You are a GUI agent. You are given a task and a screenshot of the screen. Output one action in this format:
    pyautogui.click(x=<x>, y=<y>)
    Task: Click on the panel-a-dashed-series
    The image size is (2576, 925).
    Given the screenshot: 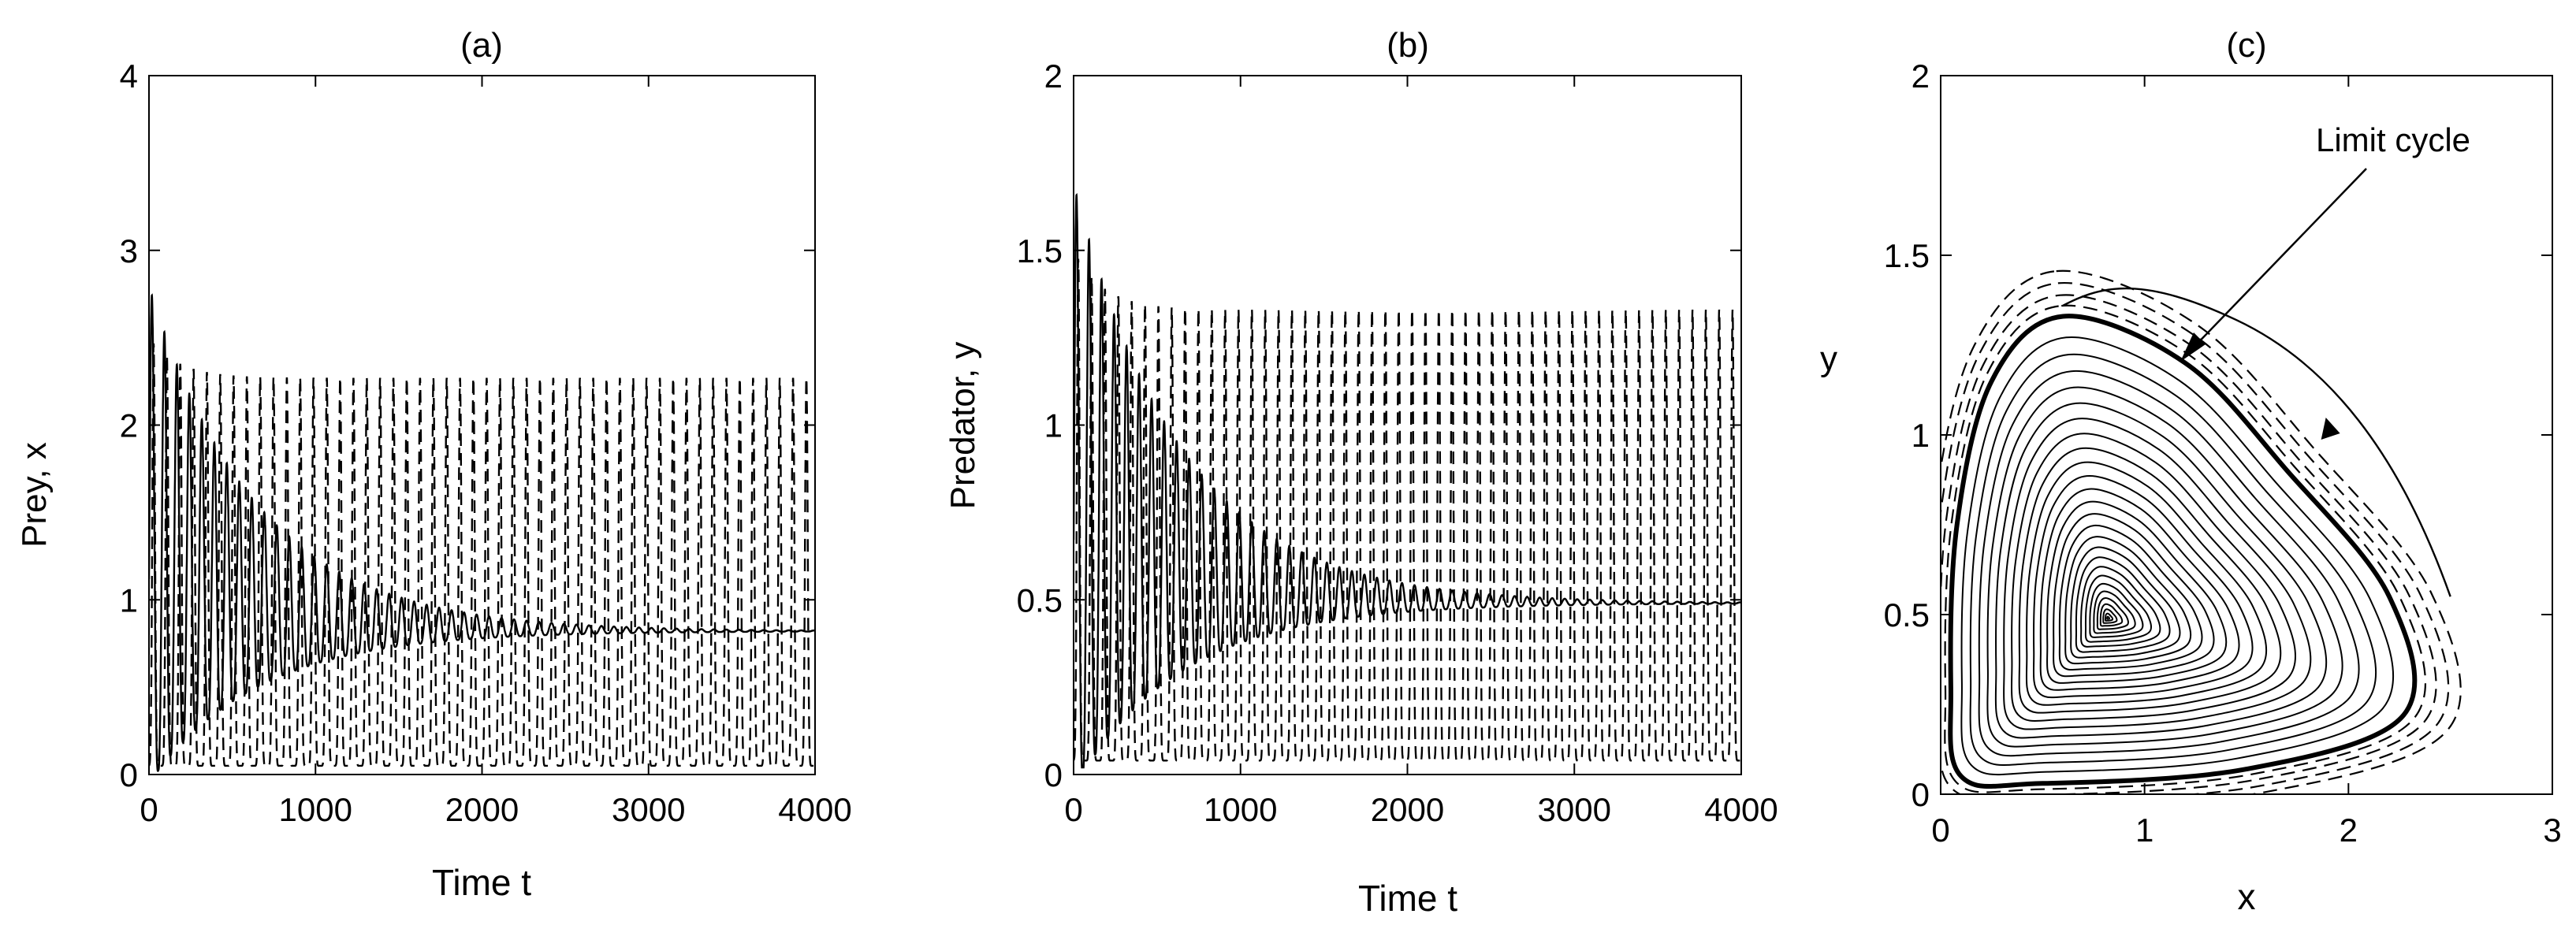 What is the action you would take?
    pyautogui.click(x=482, y=555)
    